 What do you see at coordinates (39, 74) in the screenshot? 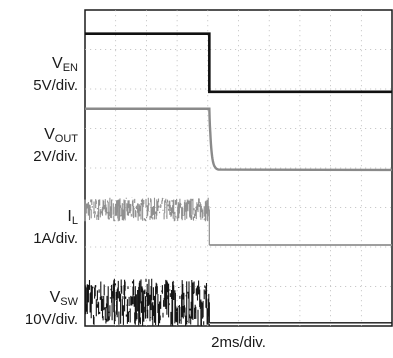
I see `ven-label: VEN 5V/div.` at bounding box center [39, 74].